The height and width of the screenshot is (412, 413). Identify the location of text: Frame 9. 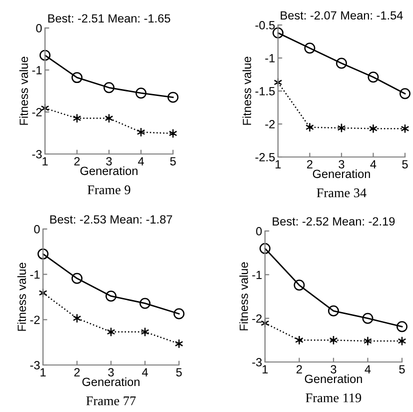
(109, 189).